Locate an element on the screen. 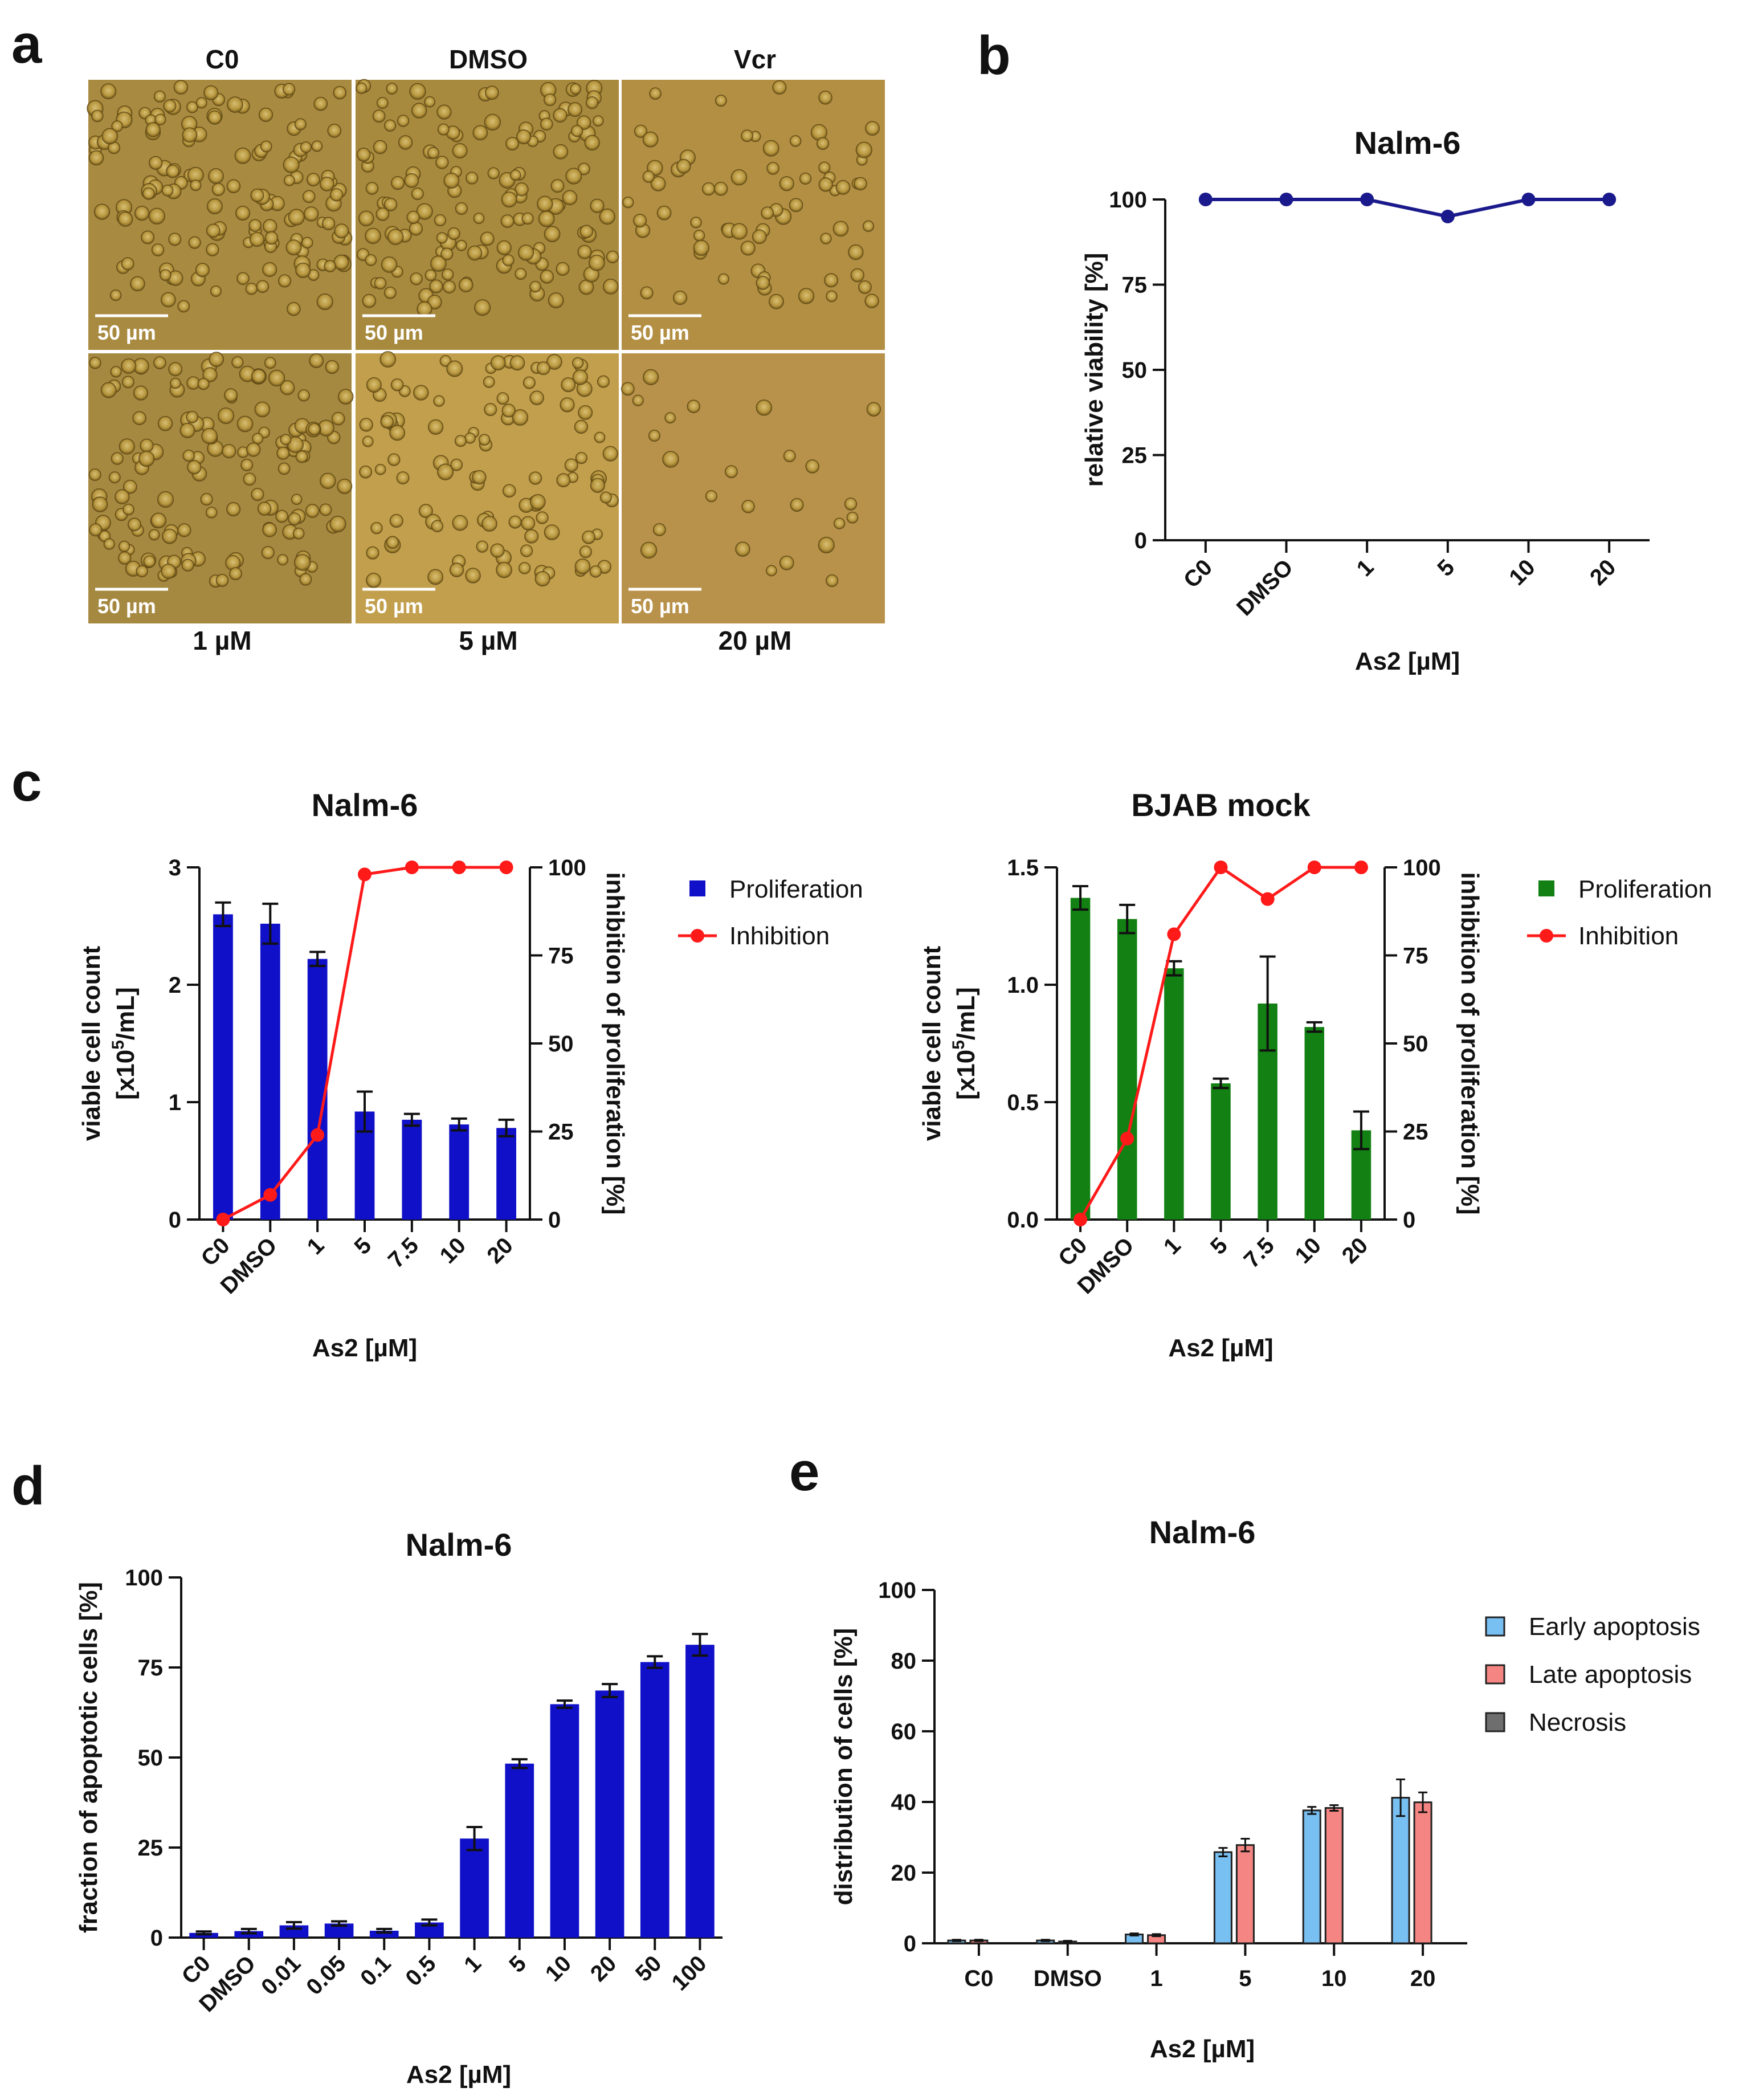 The height and width of the screenshot is (2100, 1747). column-label-dmso: DMSO is located at coordinates (489, 59).